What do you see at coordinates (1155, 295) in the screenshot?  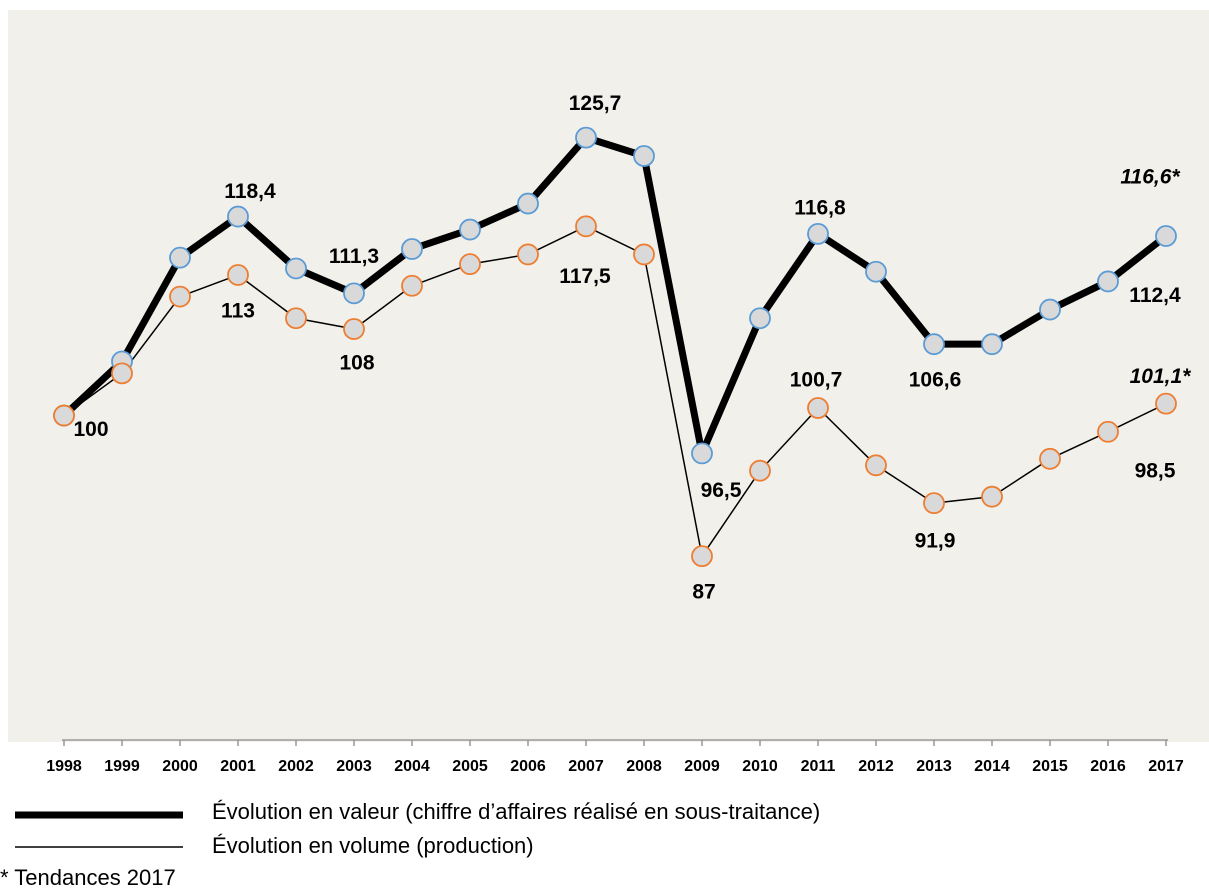 I see `data-label: 112,4` at bounding box center [1155, 295].